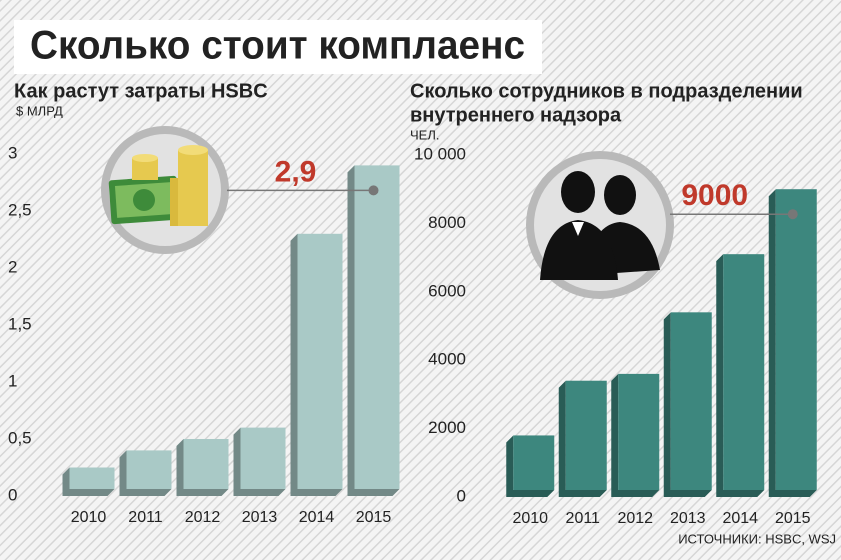 This screenshot has width=841, height=560. Describe the element at coordinates (447, 359) in the screenshot. I see `y-tick-label: 4000` at that location.